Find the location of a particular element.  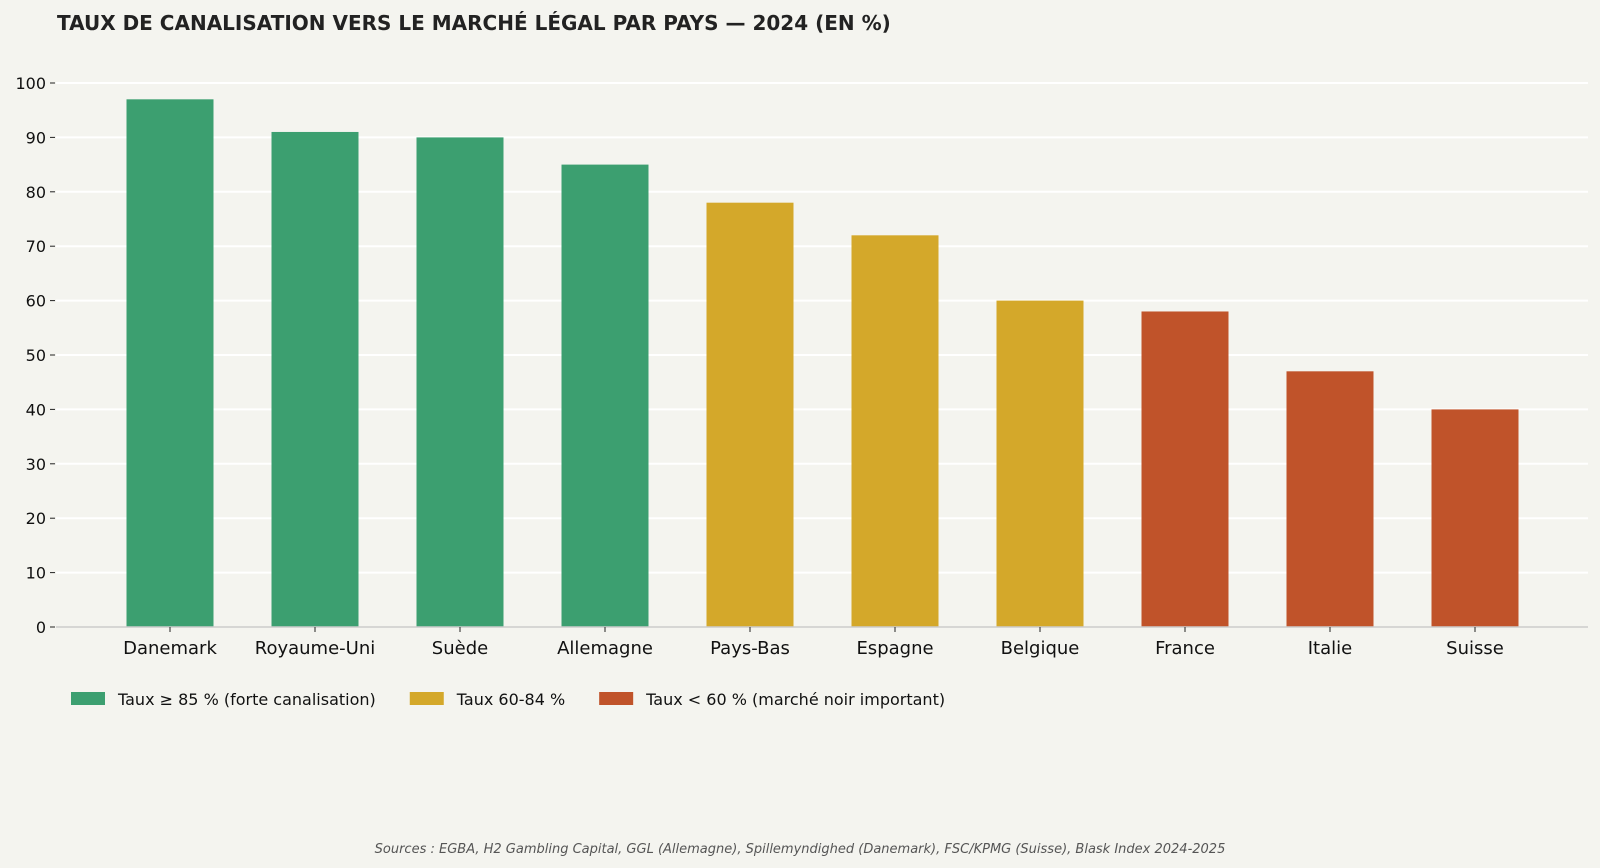

y-tick-label: 0 is located at coordinates (41, 627).